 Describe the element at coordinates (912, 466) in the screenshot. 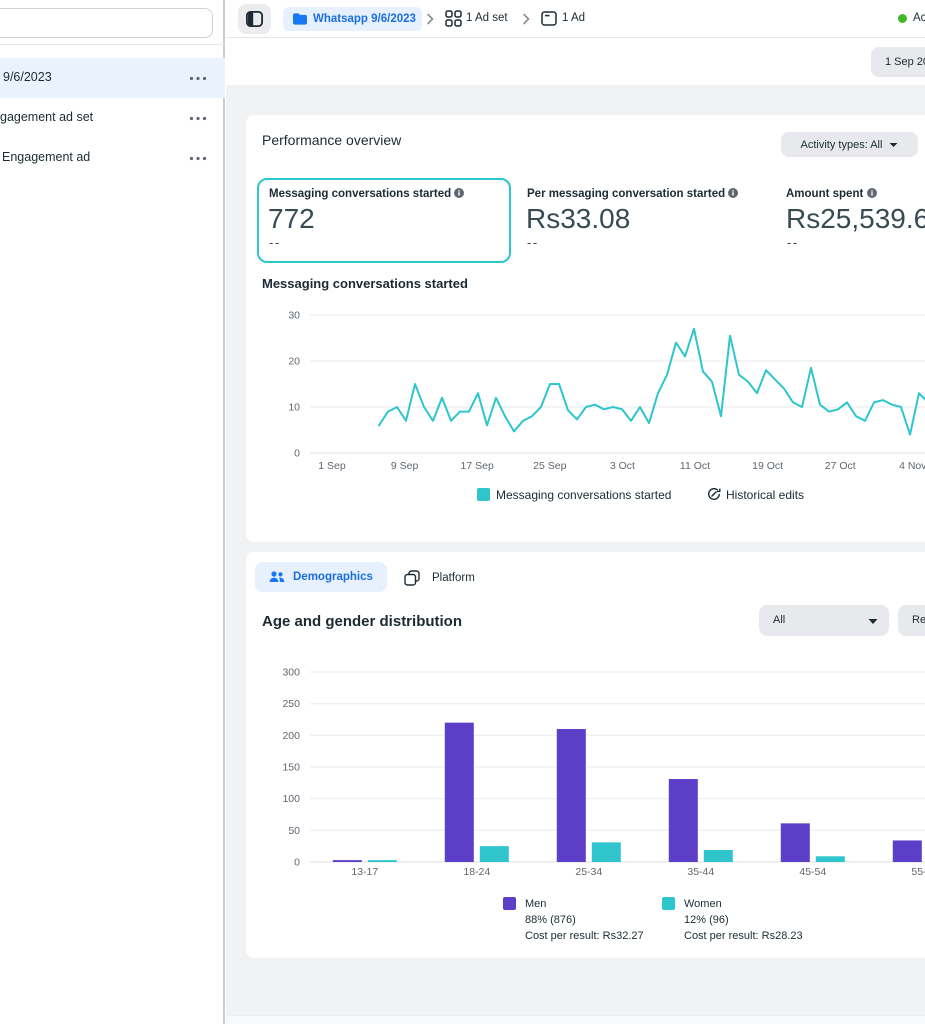

I see `svg-text: 4 Nov` at that location.